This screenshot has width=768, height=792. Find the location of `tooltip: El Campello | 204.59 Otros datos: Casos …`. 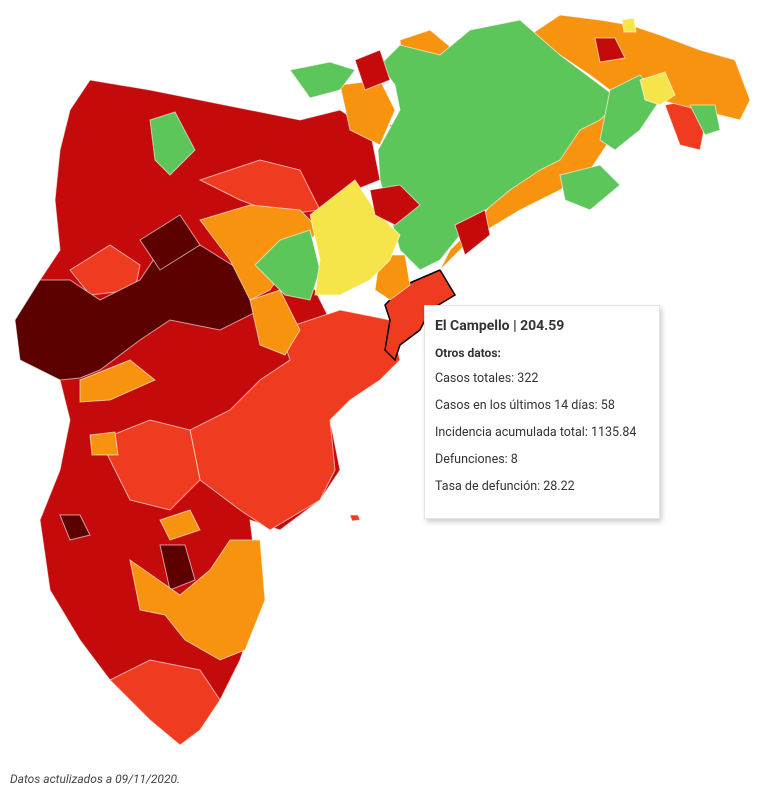

tooltip: El Campello | 204.59 Otros datos: Casos … is located at coordinates (542, 412).